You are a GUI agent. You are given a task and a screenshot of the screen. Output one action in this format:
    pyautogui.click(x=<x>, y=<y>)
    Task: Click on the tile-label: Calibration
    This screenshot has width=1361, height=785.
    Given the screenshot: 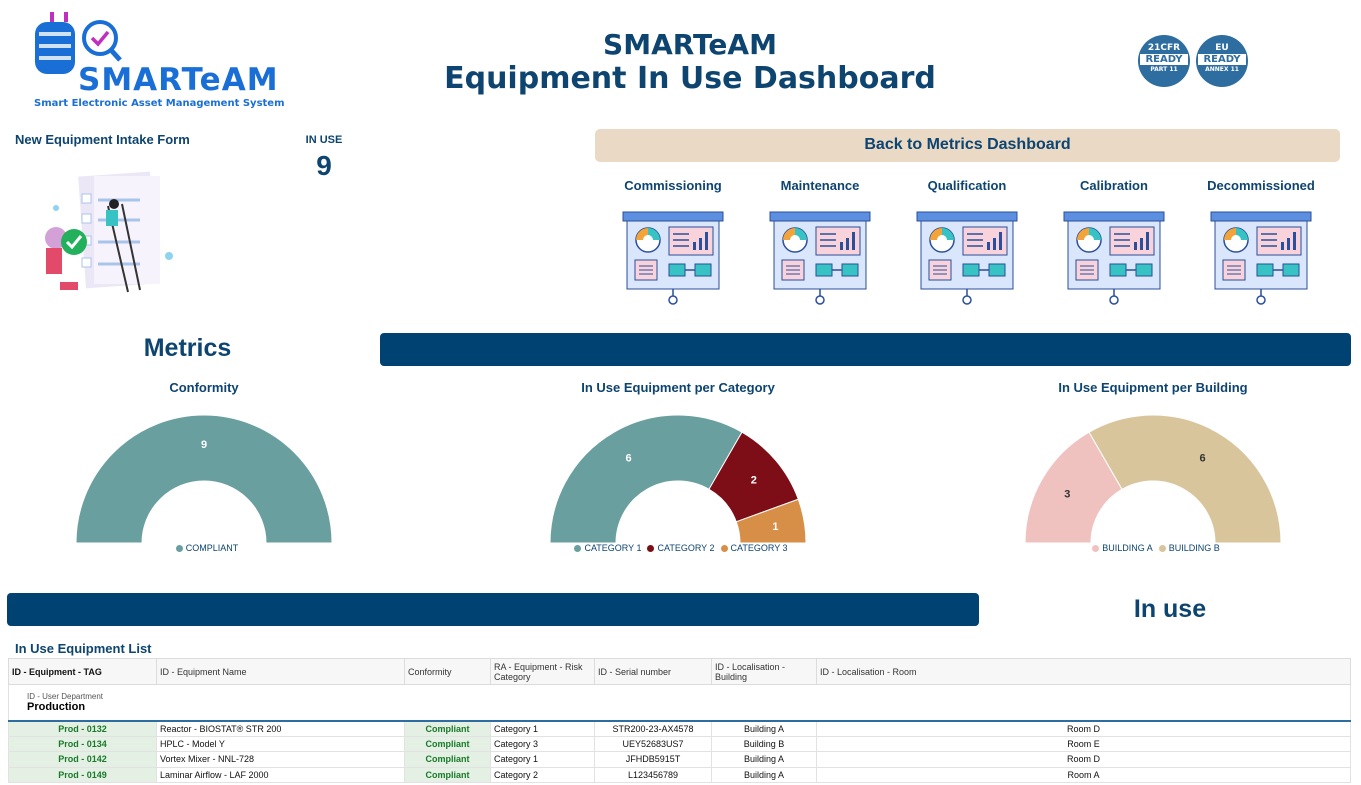 What is the action you would take?
    pyautogui.click(x=1114, y=185)
    